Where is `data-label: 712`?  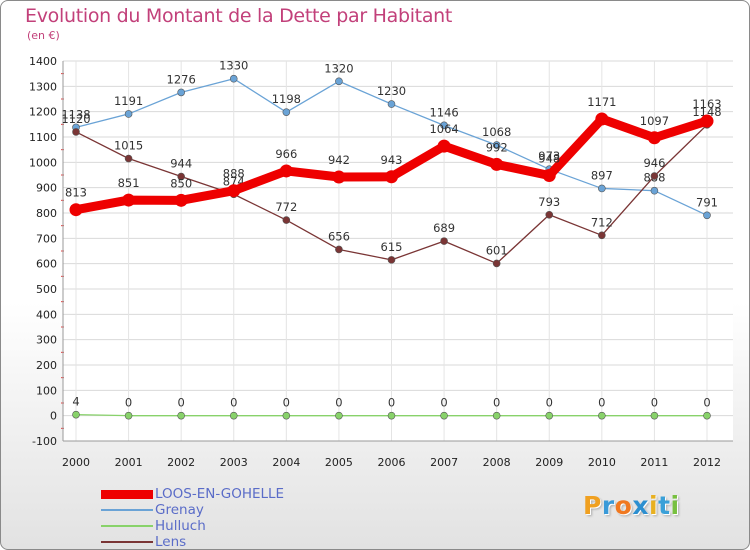
data-label: 712 is located at coordinates (602, 222).